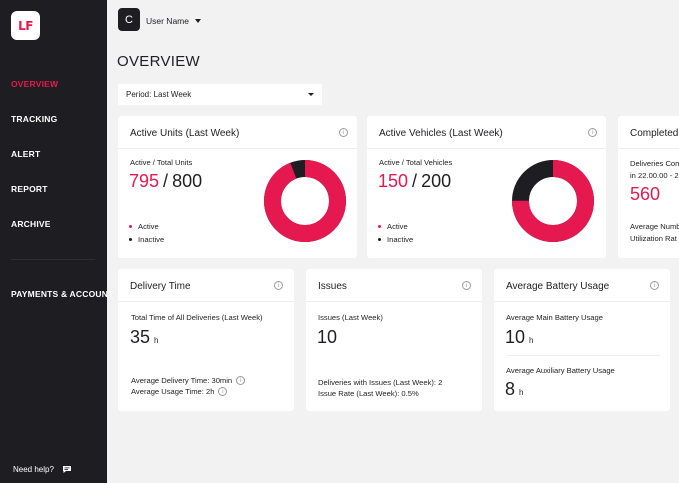 This screenshot has height=483, width=679. I want to click on main-battery-value-row: 10 h, so click(519, 337).